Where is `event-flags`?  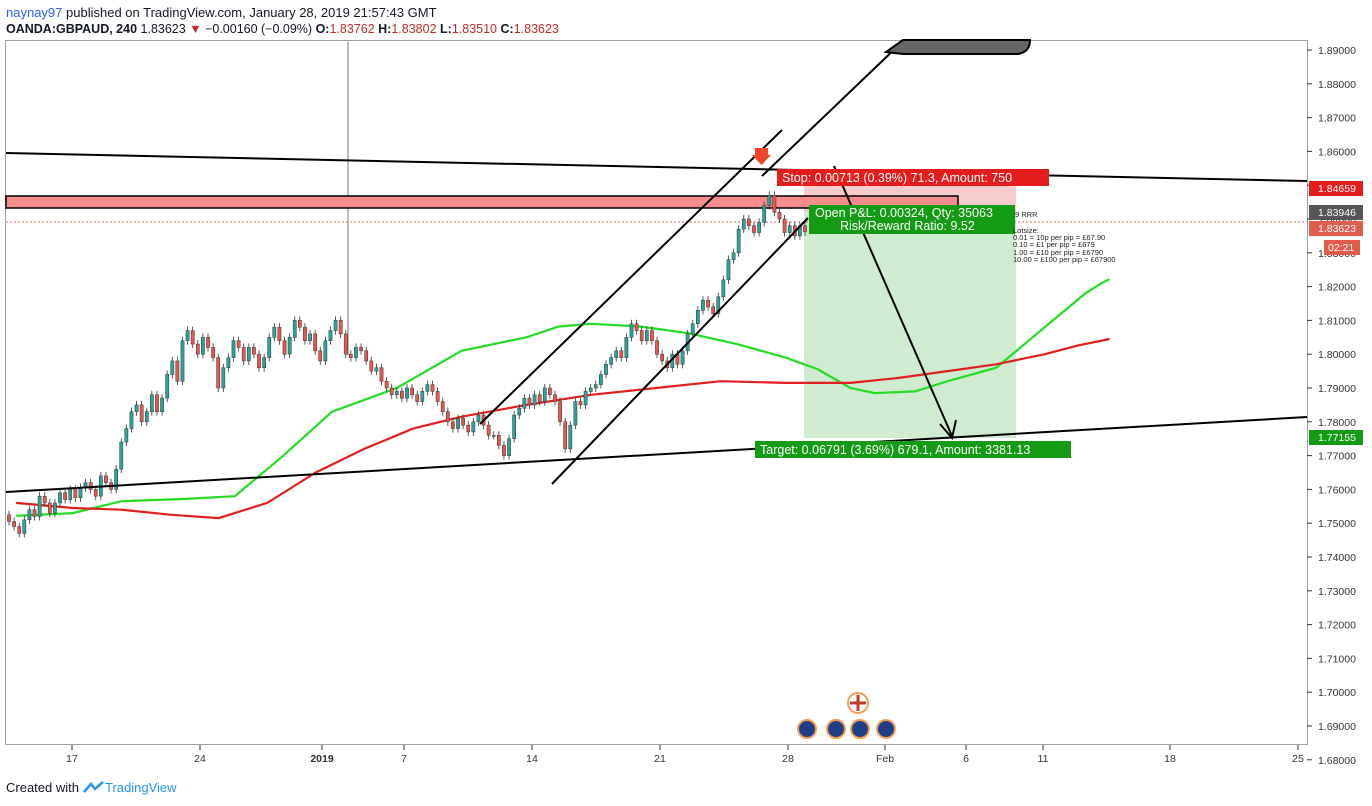
event-flags is located at coordinates (846, 715).